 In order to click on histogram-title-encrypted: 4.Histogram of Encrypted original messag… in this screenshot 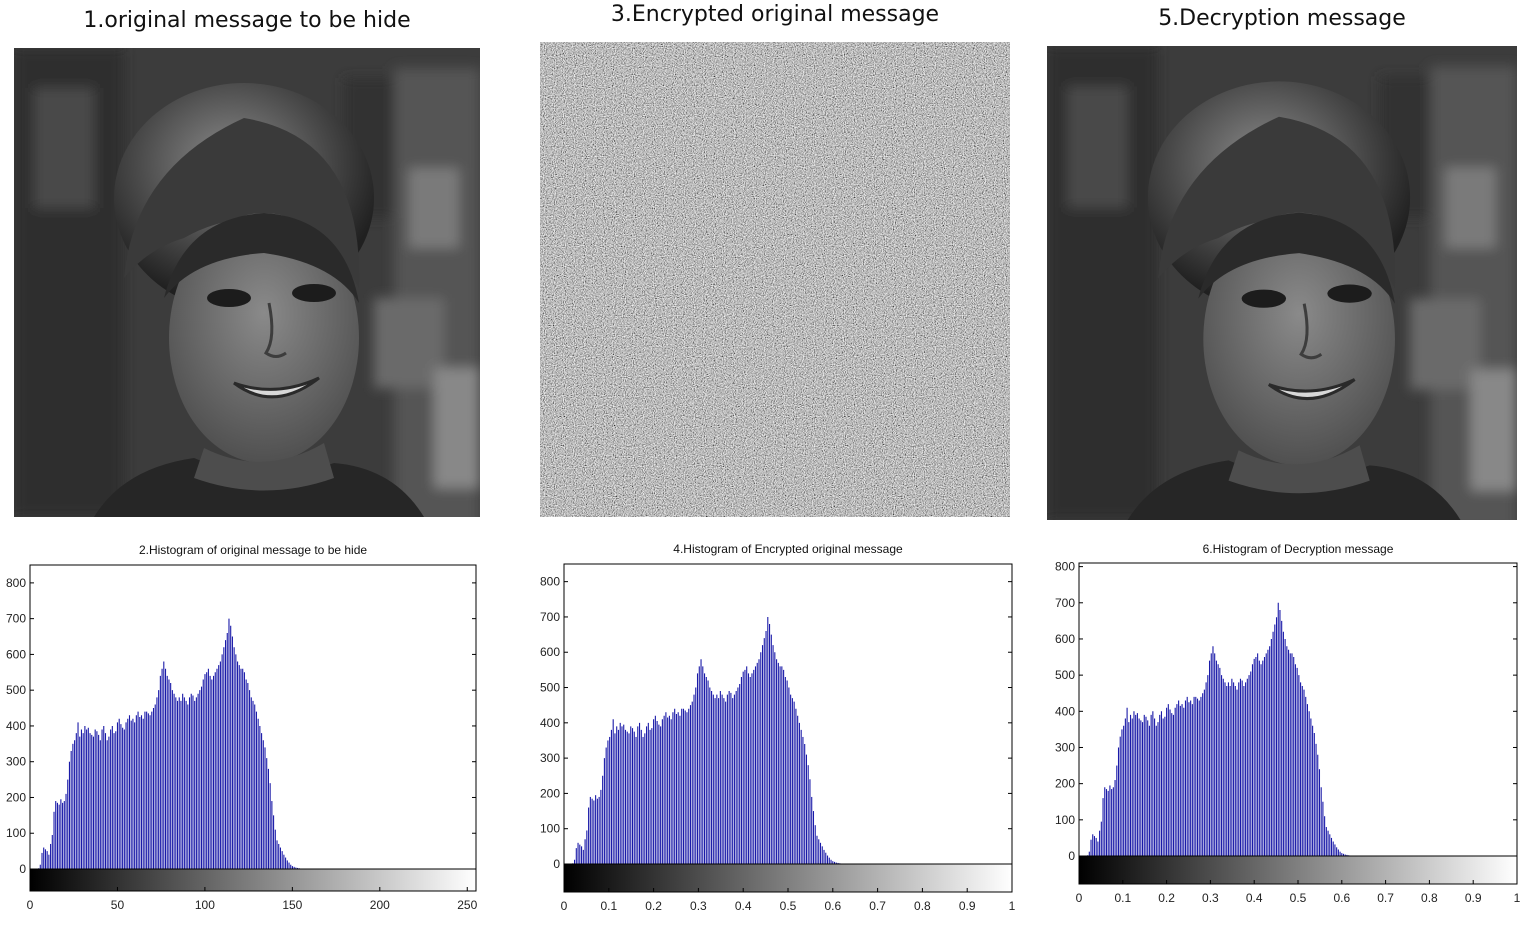, I will do `click(788, 549)`.